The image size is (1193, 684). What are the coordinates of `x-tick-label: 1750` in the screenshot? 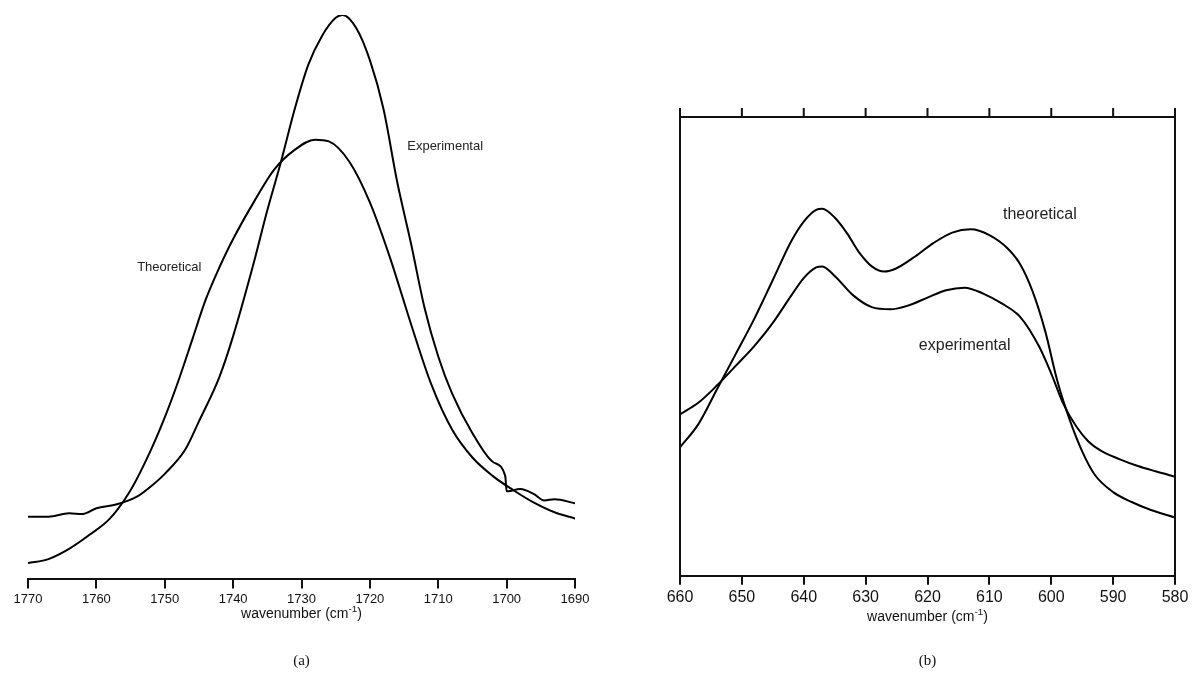 It's located at (165, 598).